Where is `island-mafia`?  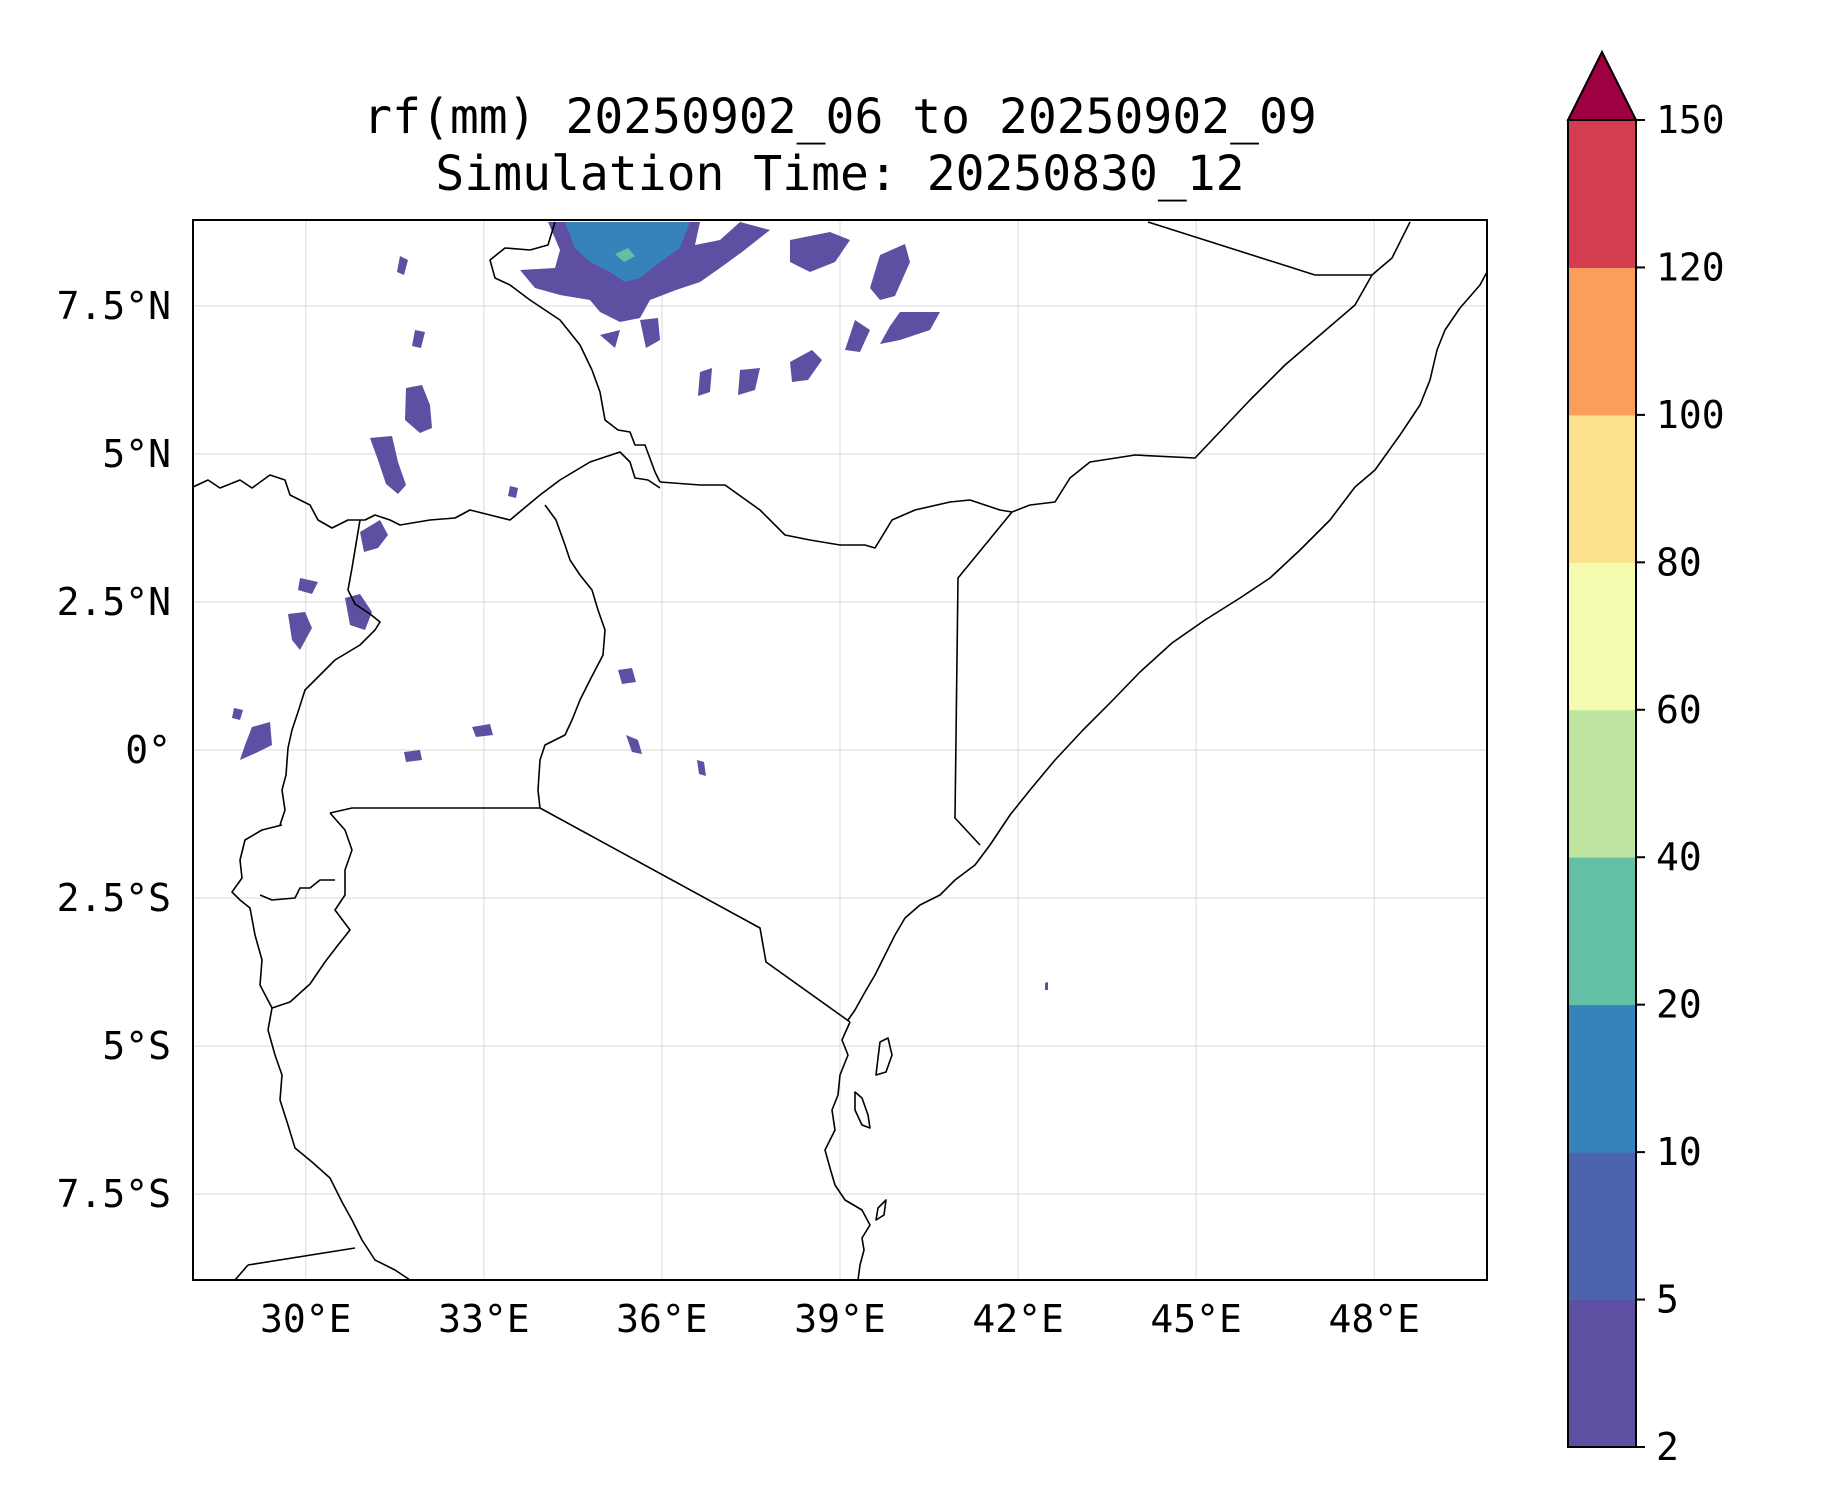
island-mafia is located at coordinates (881, 1210).